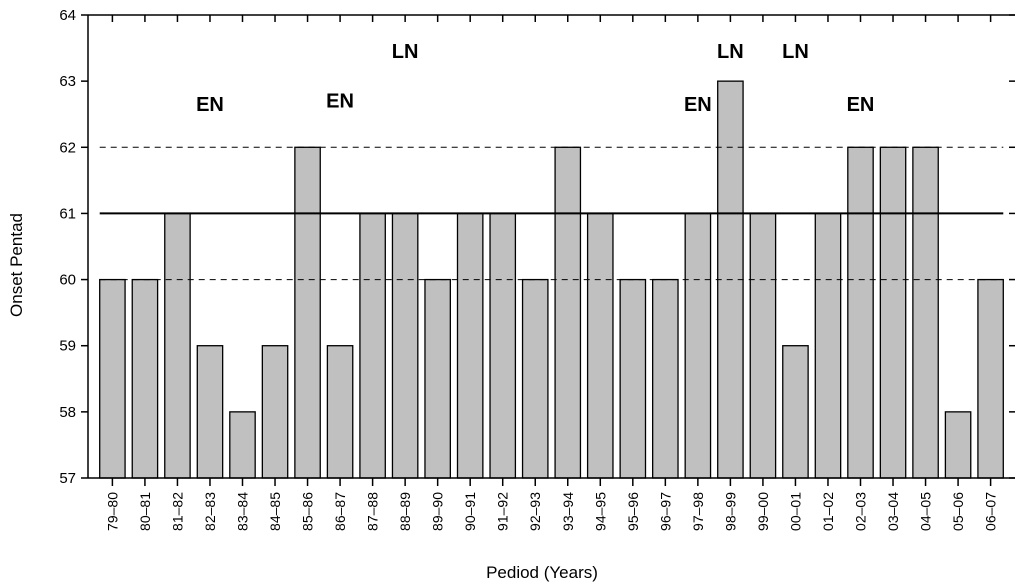 The width and height of the screenshot is (1019, 585). Describe the element at coordinates (405, 345) in the screenshot. I see `bar-88–89` at that location.